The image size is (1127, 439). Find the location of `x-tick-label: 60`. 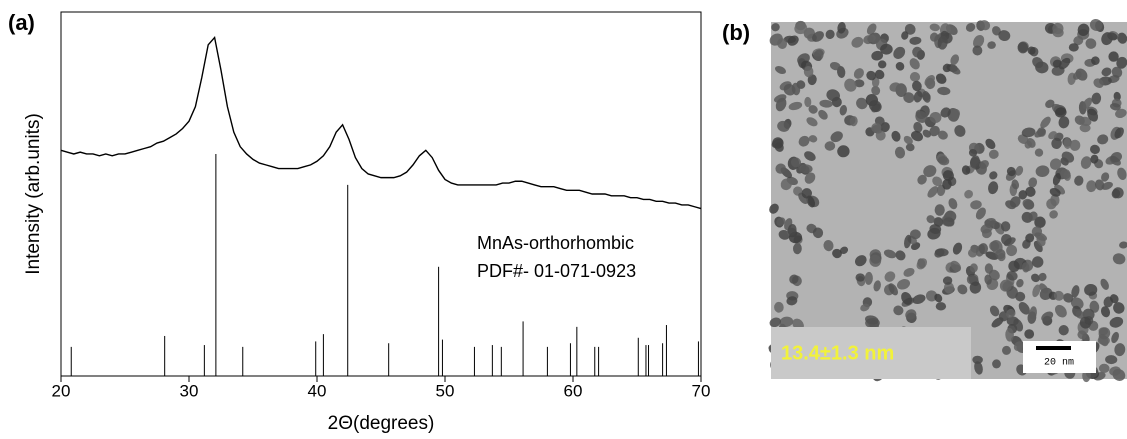

x-tick-label: 60 is located at coordinates (573, 390).